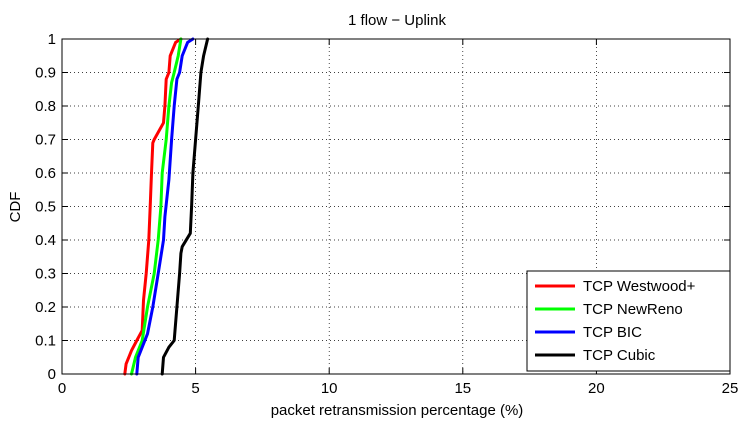 Image resolution: width=747 pixels, height=423 pixels. What do you see at coordinates (639, 286) in the screenshot?
I see `legend-label-tcp-westwood: TCP Westwood+` at bounding box center [639, 286].